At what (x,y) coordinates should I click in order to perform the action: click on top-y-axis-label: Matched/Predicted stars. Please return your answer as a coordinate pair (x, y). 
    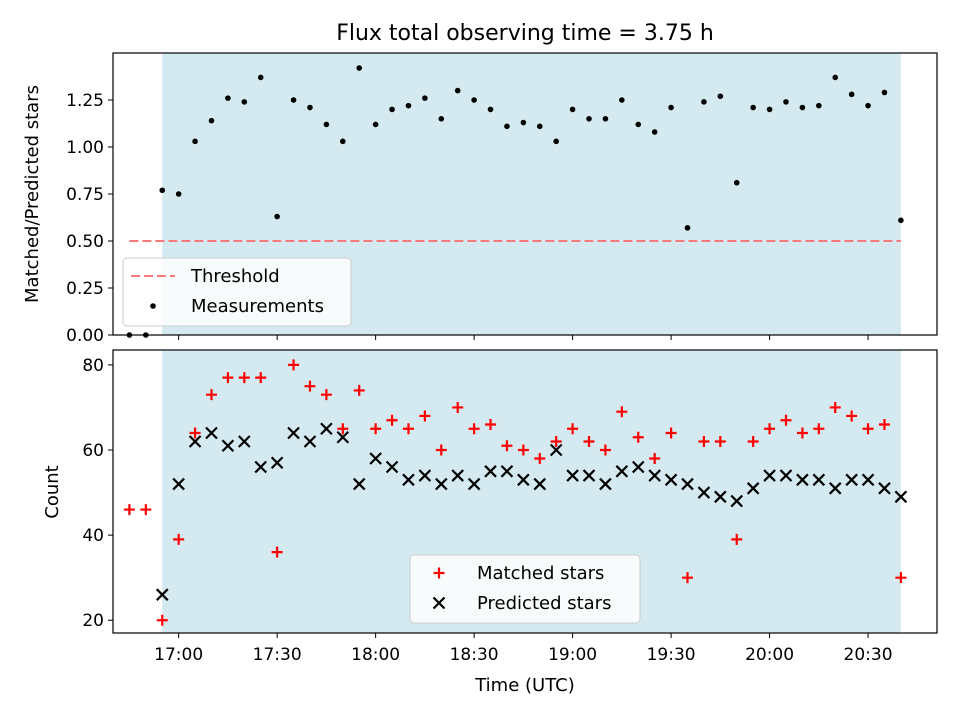
    Looking at the image, I should click on (32, 194).